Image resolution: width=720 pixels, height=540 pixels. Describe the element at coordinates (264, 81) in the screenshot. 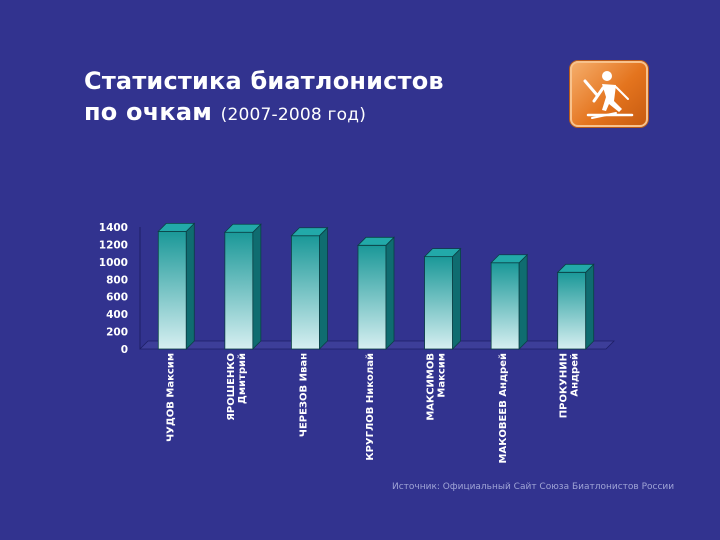

I see `title-line1: Статистика биатлонистов` at that location.